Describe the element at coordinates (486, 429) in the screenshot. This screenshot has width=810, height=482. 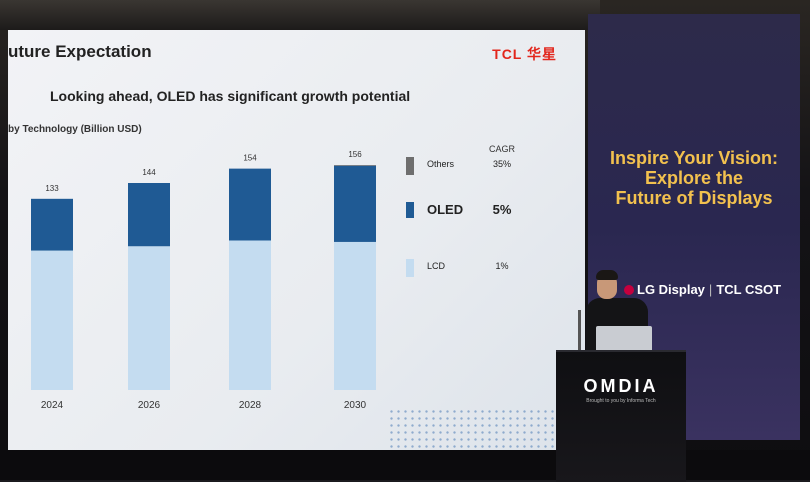
I see `decorative-dot-pattern` at that location.